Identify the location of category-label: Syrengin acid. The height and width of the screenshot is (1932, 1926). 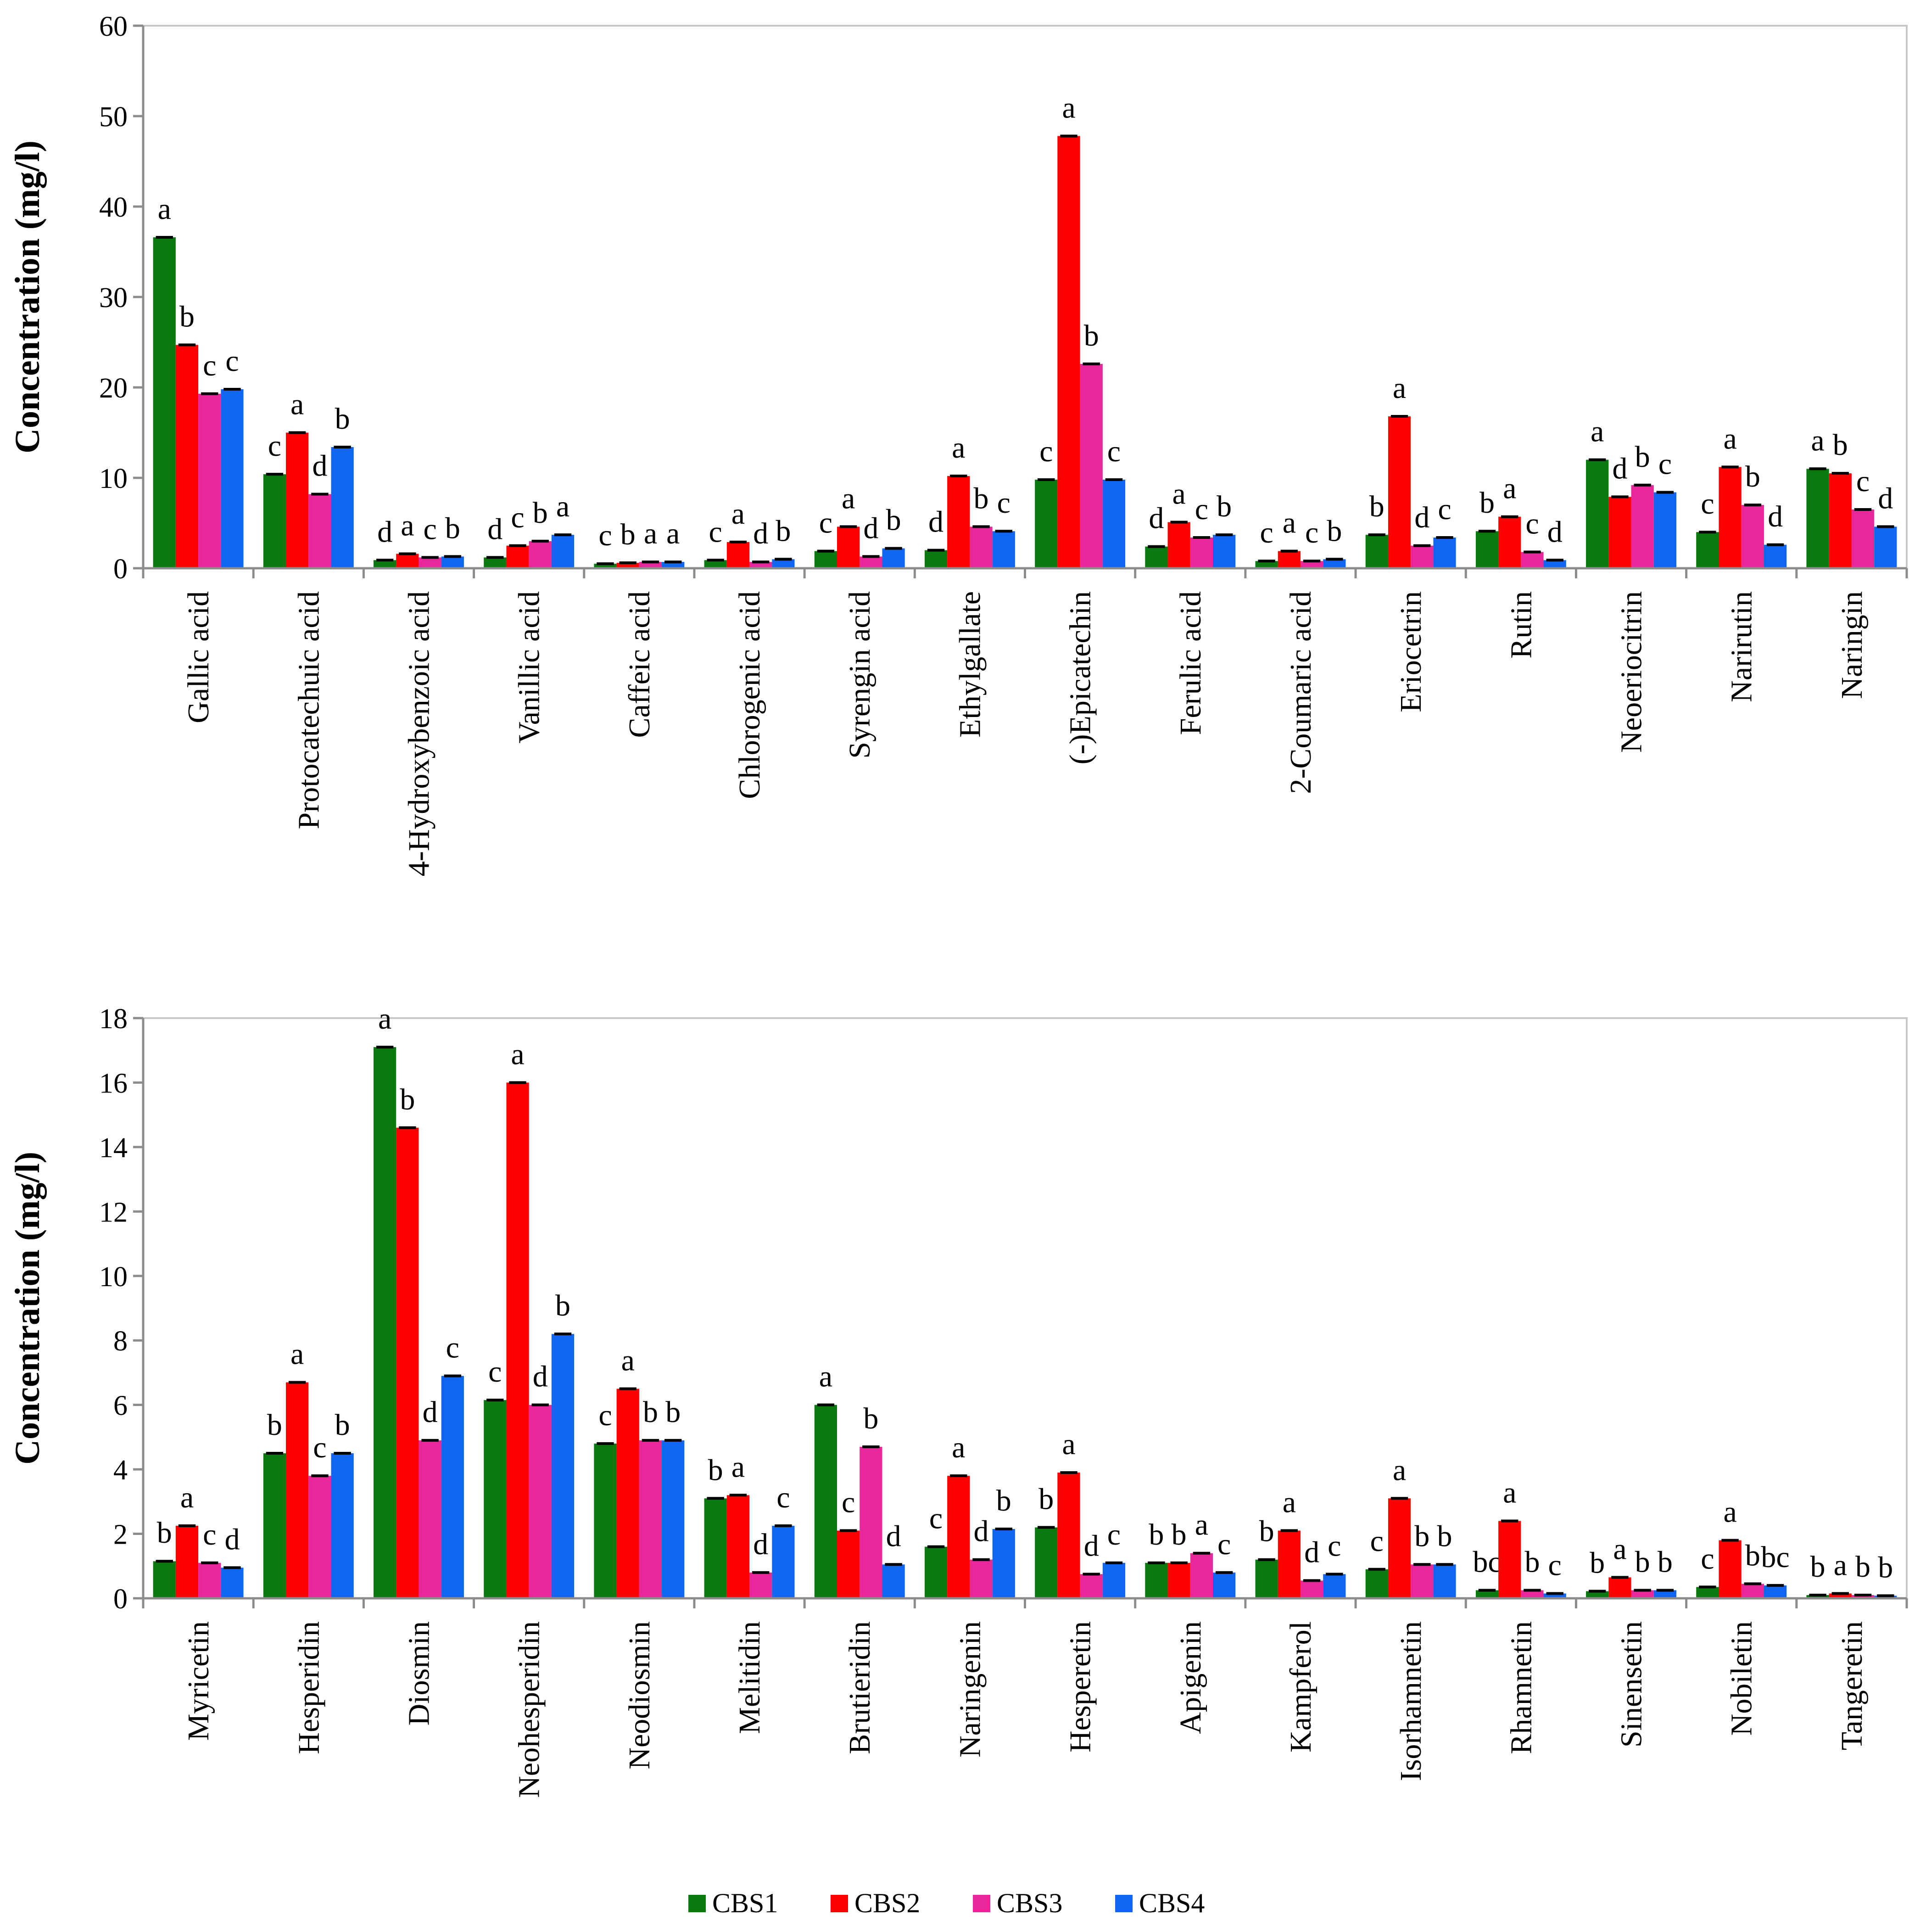
(859, 675).